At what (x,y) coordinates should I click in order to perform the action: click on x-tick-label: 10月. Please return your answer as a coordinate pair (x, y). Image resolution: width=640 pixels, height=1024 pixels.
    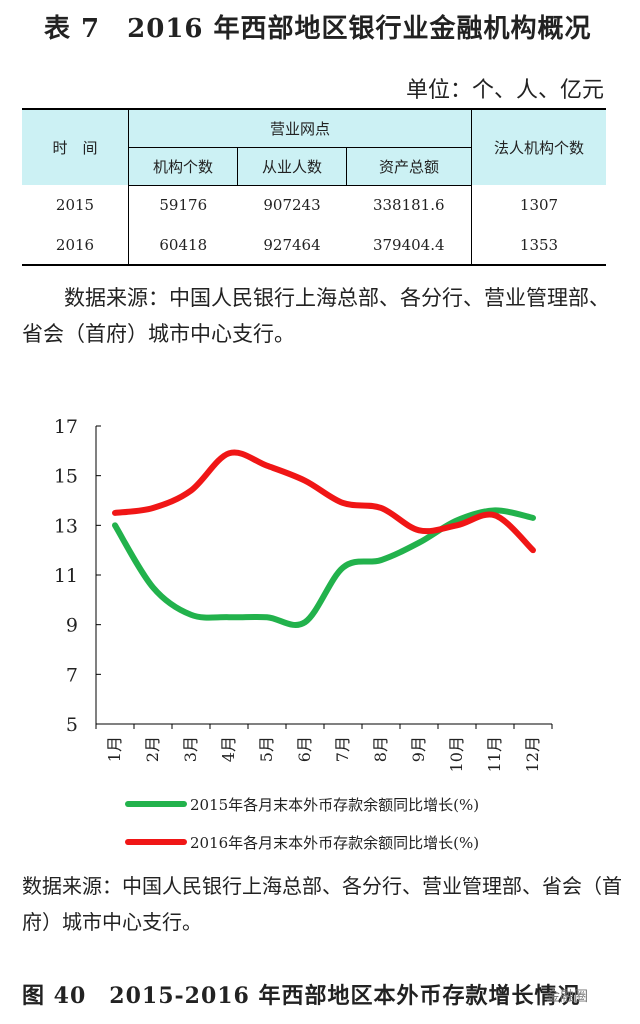
    Looking at the image, I should click on (456, 754).